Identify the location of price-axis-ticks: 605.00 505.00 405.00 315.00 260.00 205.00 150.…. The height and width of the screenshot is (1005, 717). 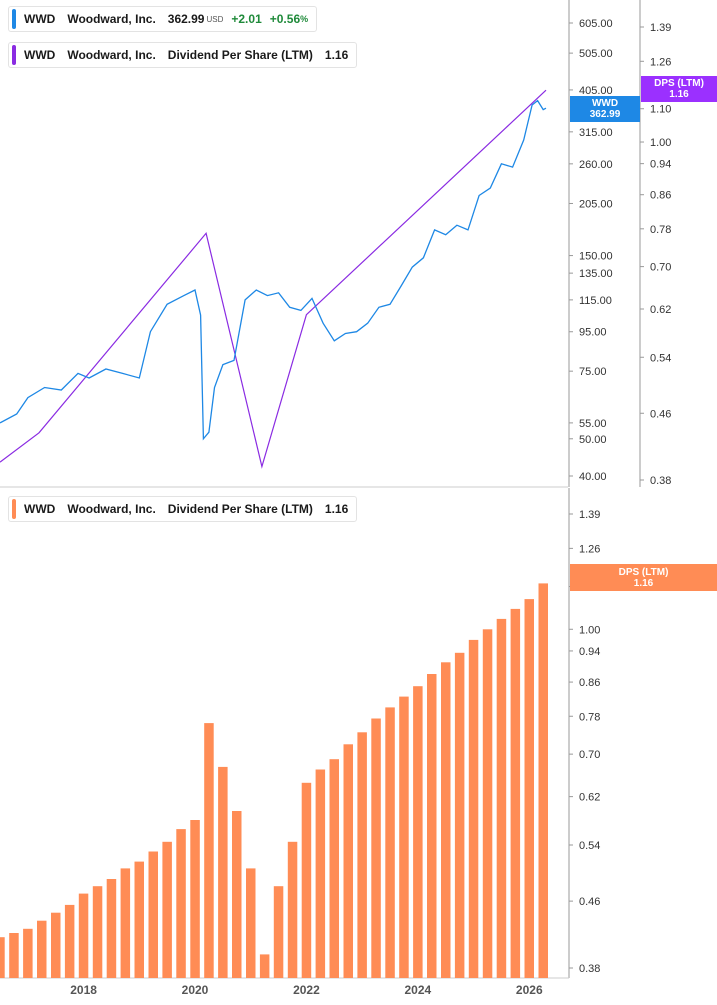
(591, 250).